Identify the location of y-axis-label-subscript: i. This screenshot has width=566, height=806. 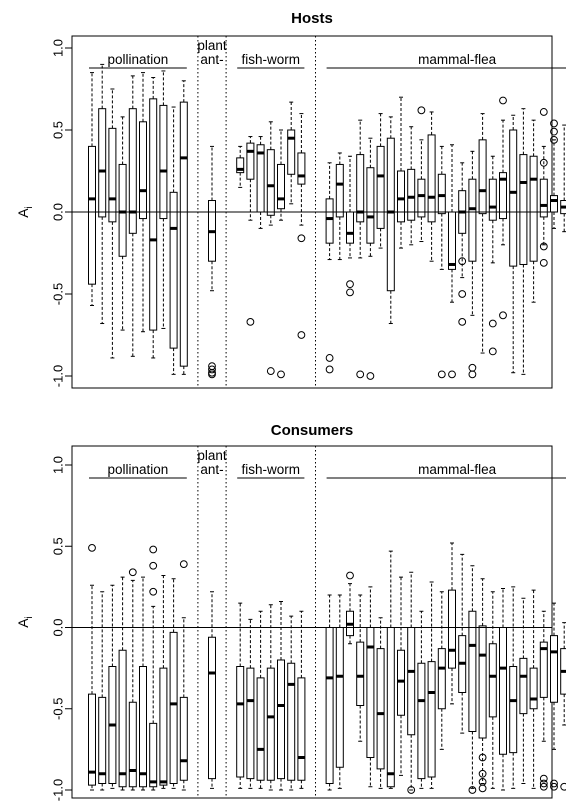
(29, 207).